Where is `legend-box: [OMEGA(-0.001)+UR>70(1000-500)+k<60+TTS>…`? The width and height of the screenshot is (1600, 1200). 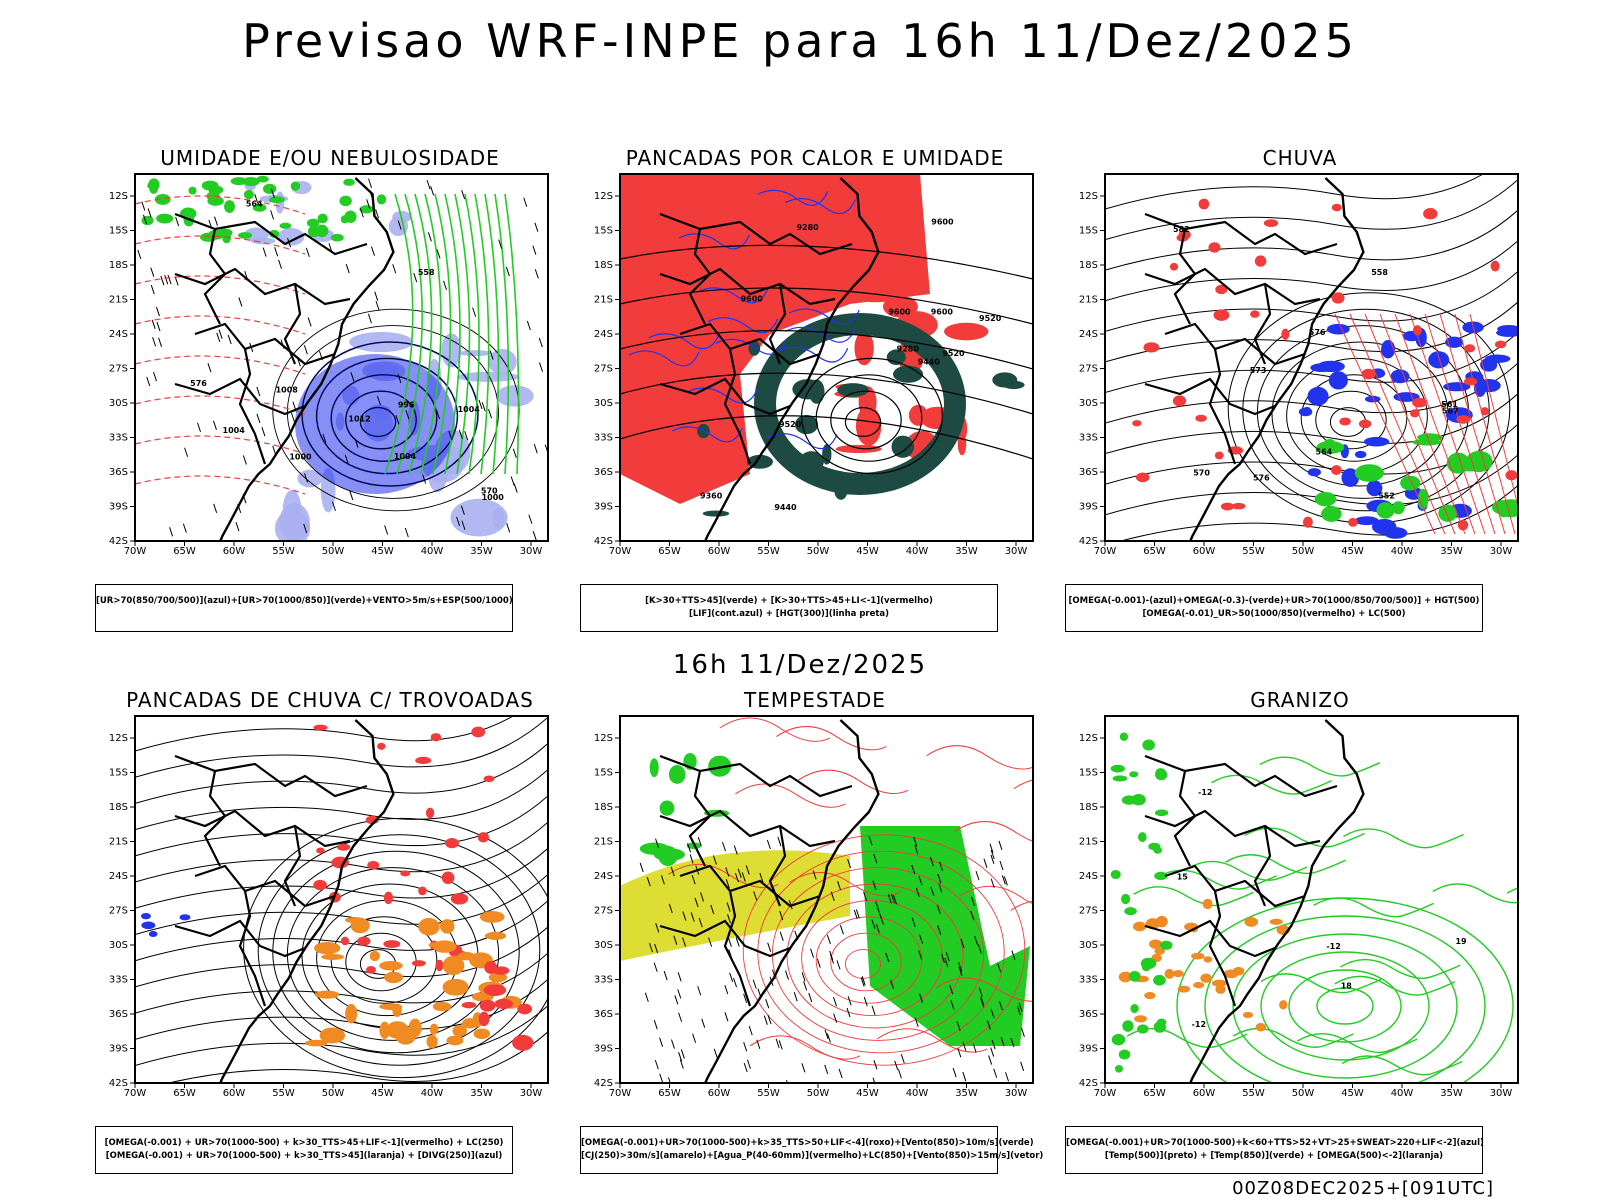 legend-box: [OMEGA(-0.001)+UR>70(1000-500)+k<60+TTS>… is located at coordinates (1274, 1150).